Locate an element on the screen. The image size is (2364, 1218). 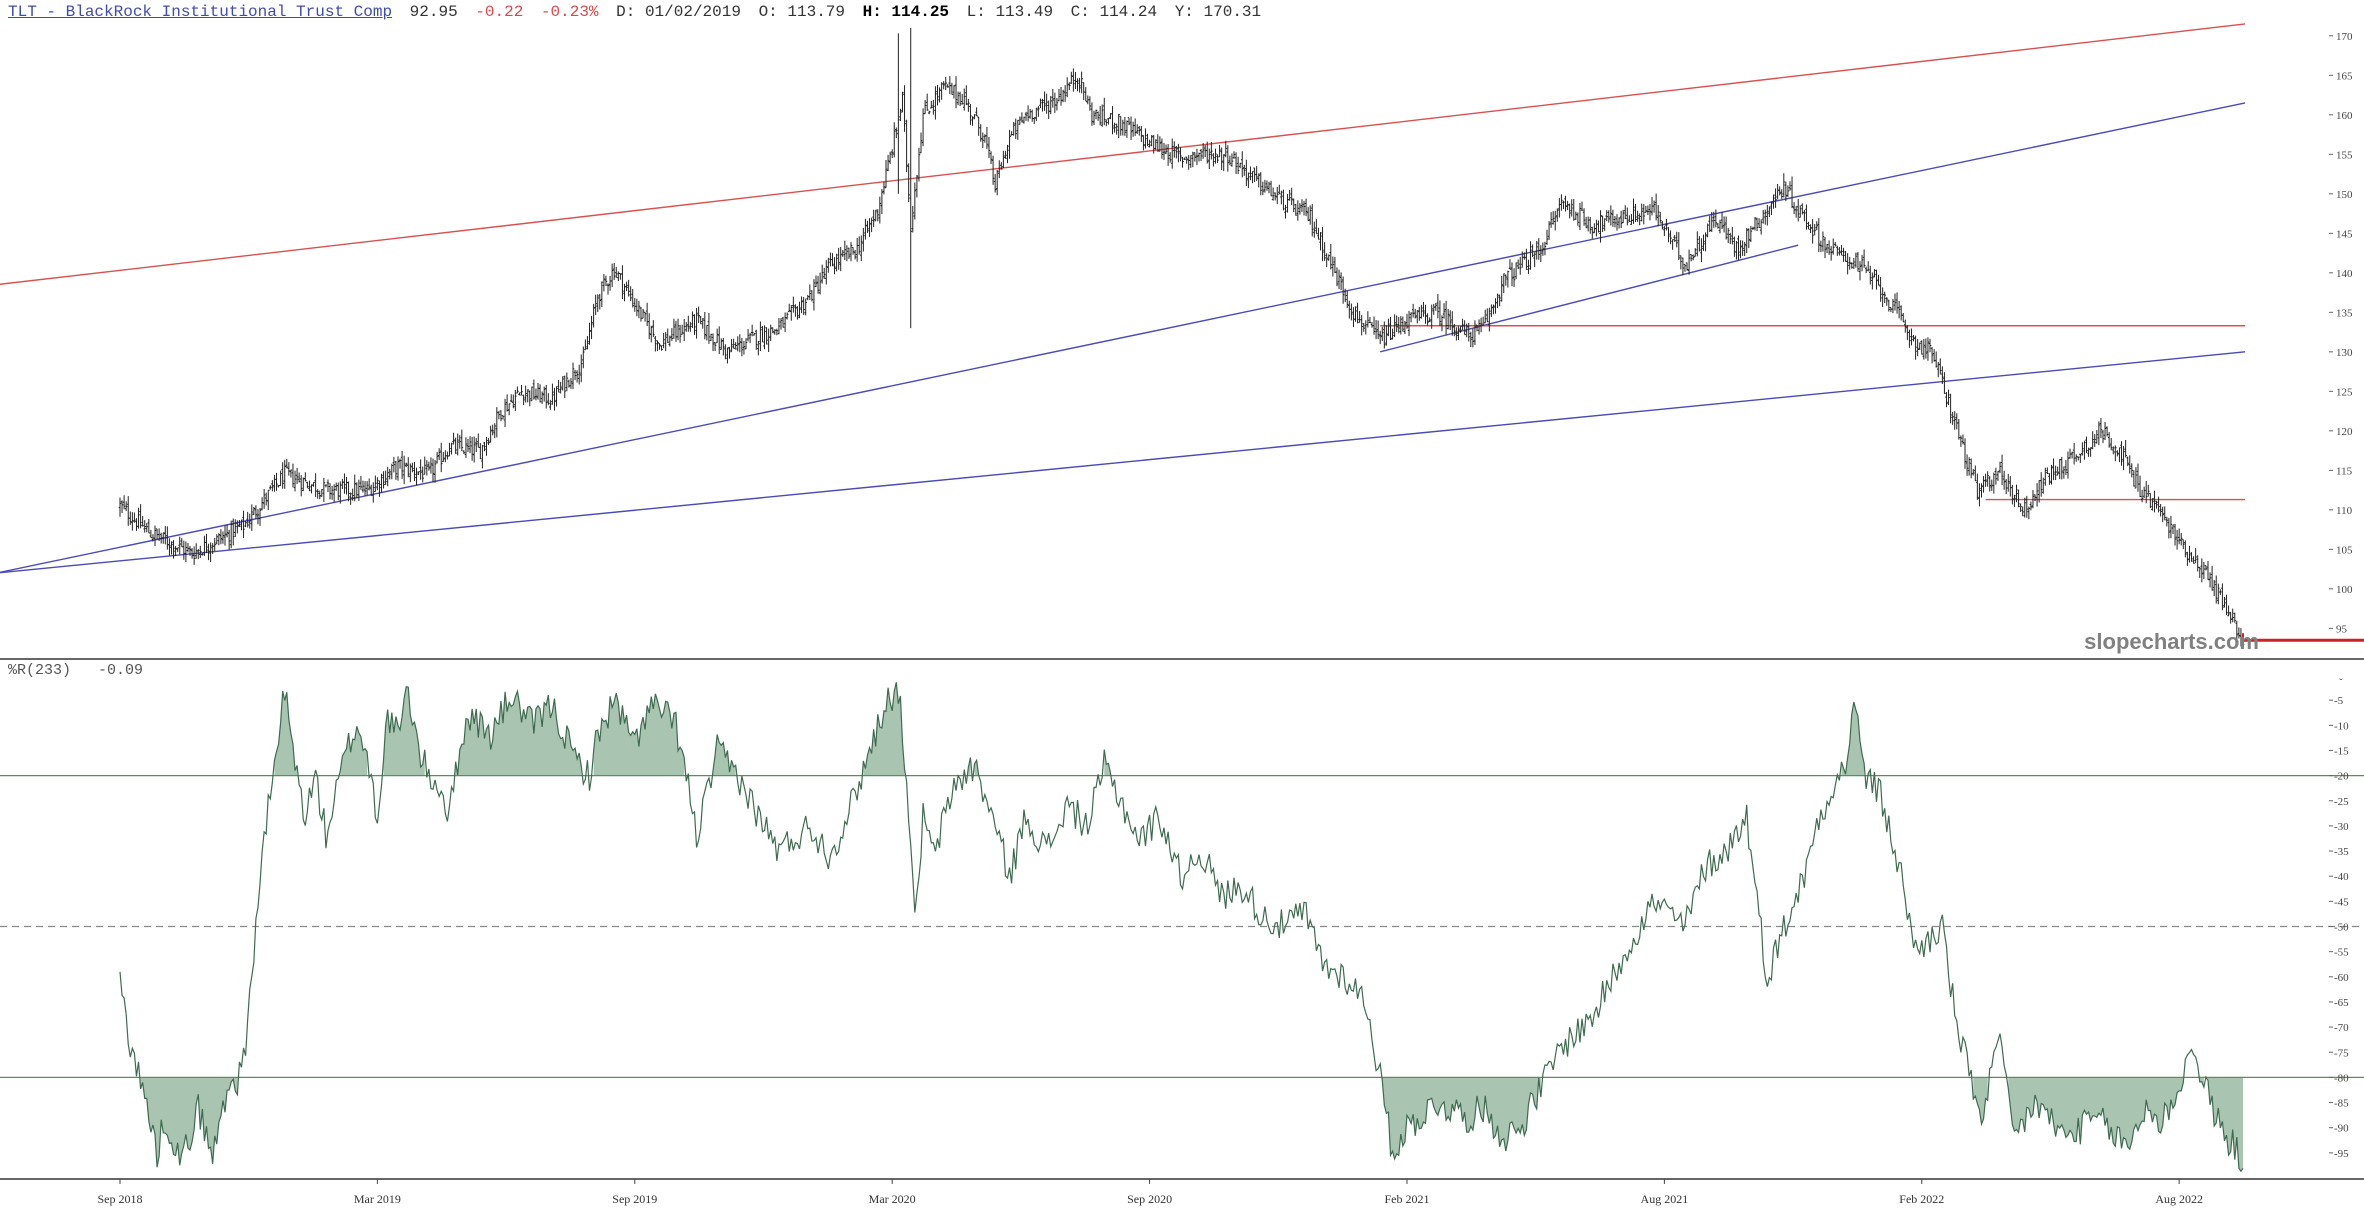
price-tick-label: 135 is located at coordinates (2344, 313).